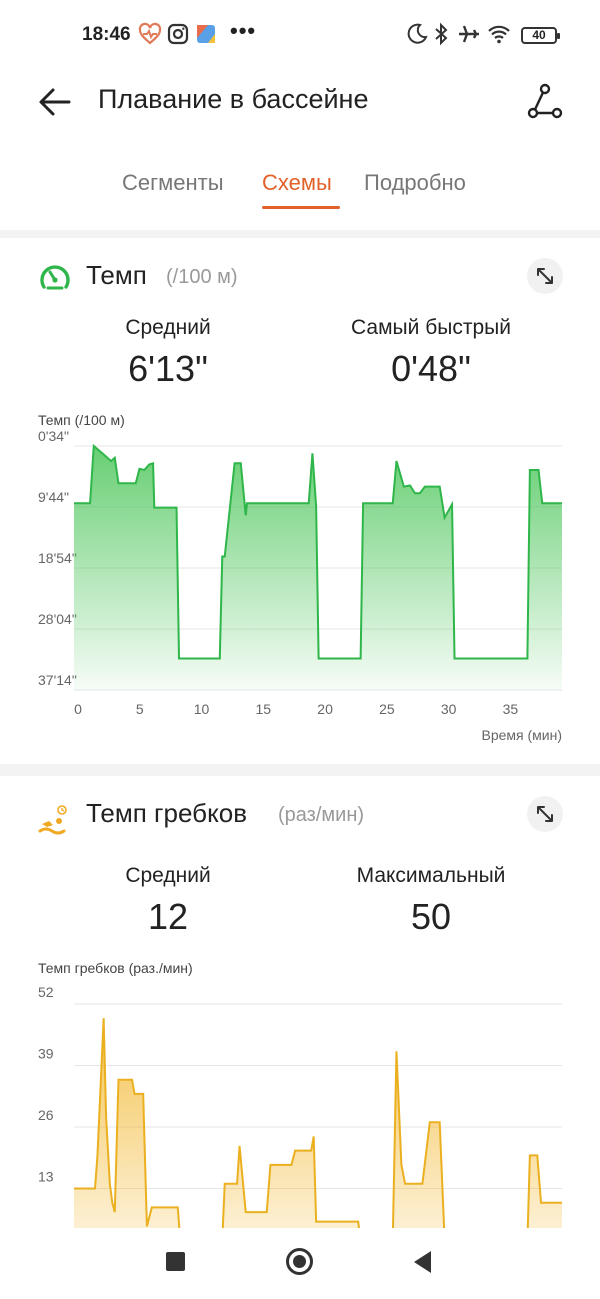  I want to click on home-button, so click(299, 1261).